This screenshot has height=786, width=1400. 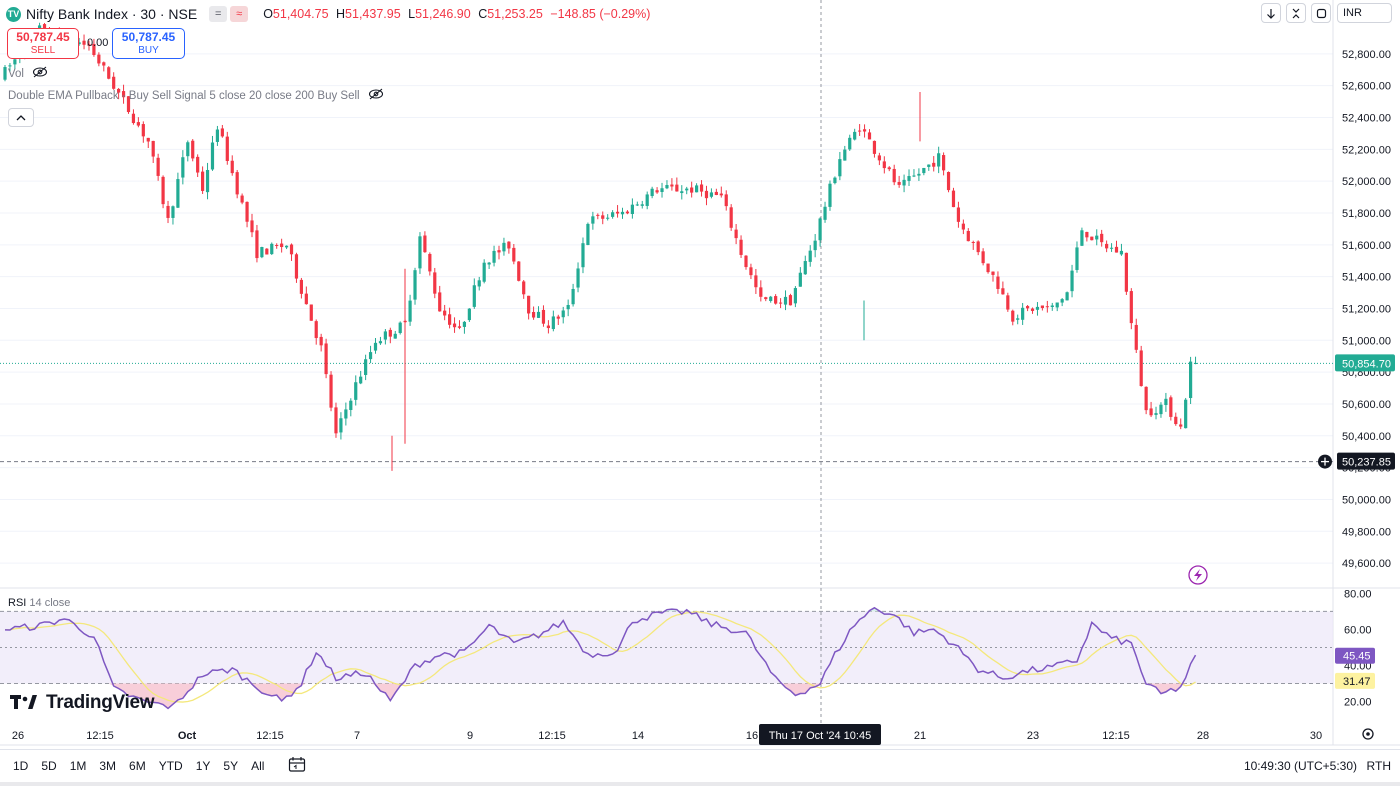 What do you see at coordinates (231, 766) in the screenshot?
I see `range-5y-button: 5Y` at bounding box center [231, 766].